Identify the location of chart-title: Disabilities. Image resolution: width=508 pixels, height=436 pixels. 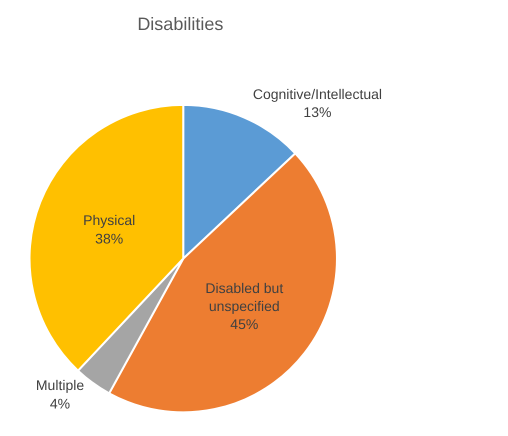
(180, 24).